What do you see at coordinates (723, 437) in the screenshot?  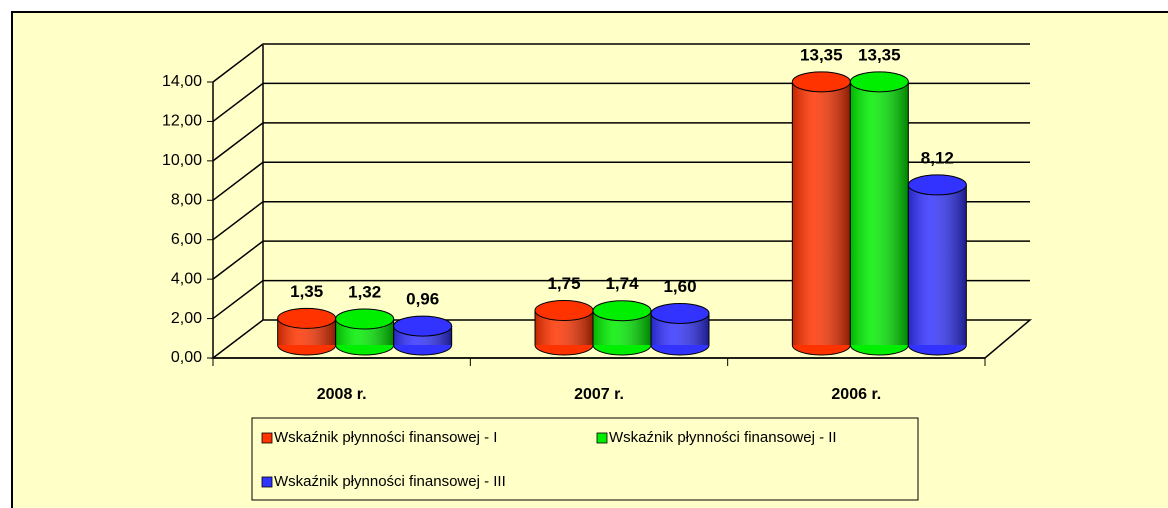 I see `legend-label: Wskaźnik płynności finansowej - II` at bounding box center [723, 437].